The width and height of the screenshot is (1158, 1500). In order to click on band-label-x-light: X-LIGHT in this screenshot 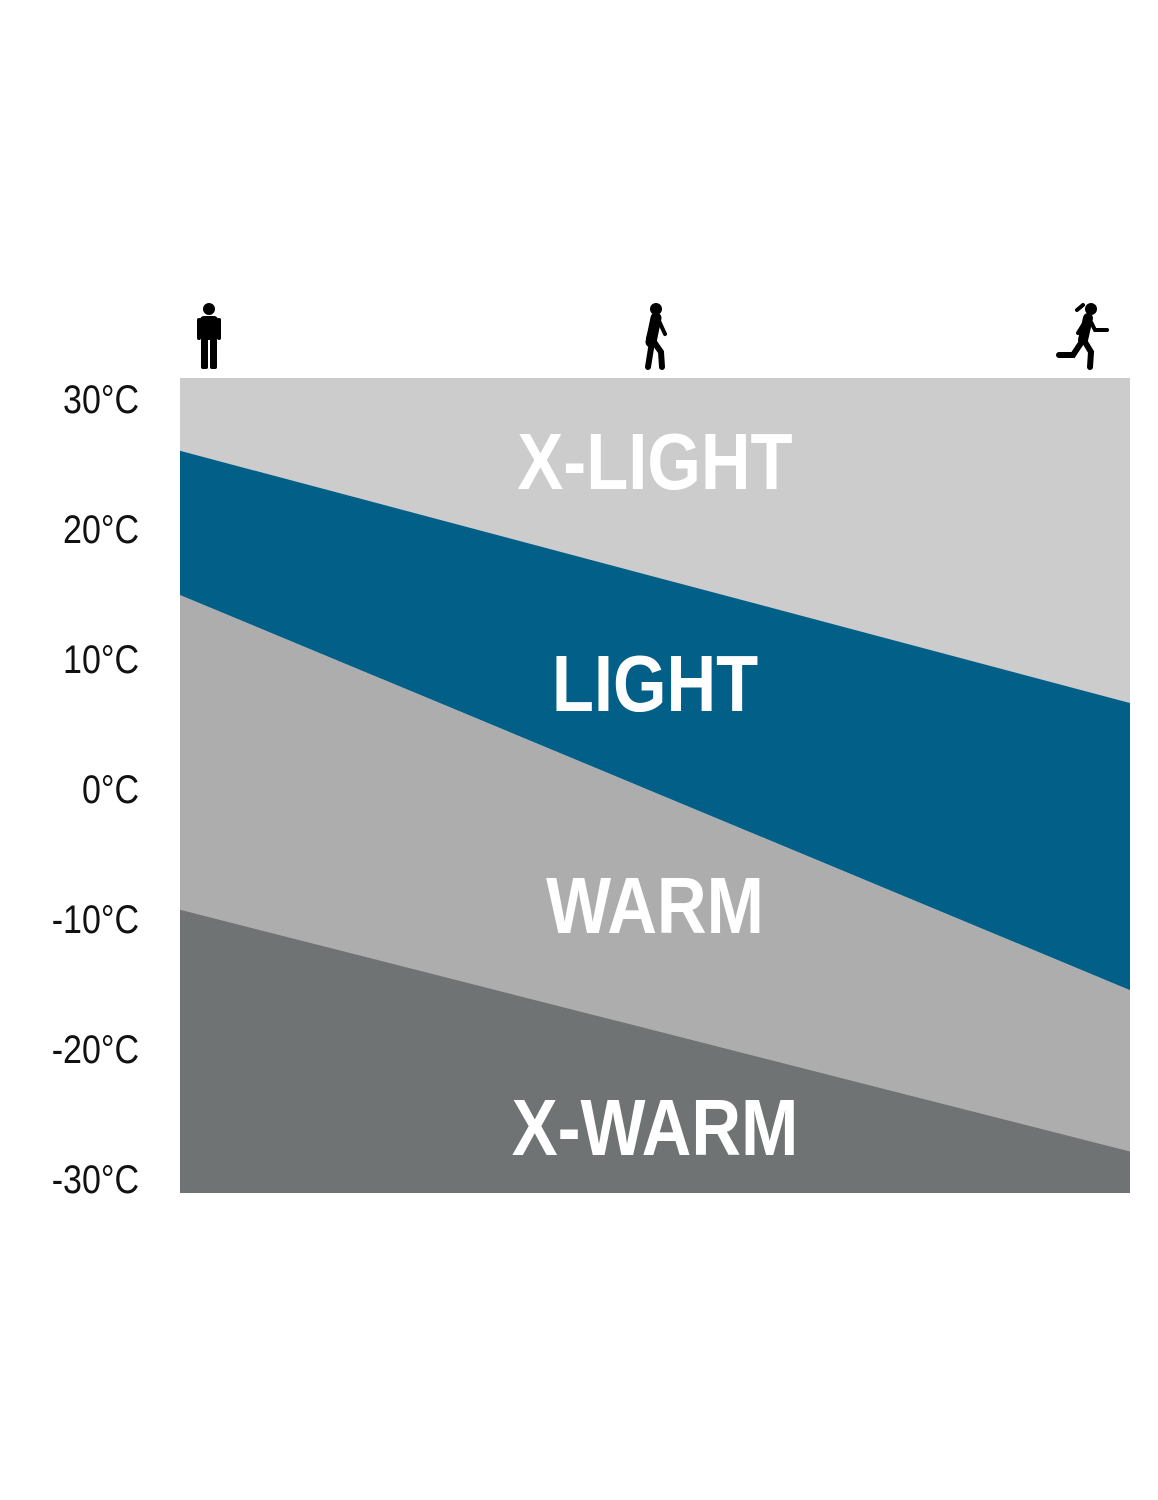, I will do `click(654, 461)`.